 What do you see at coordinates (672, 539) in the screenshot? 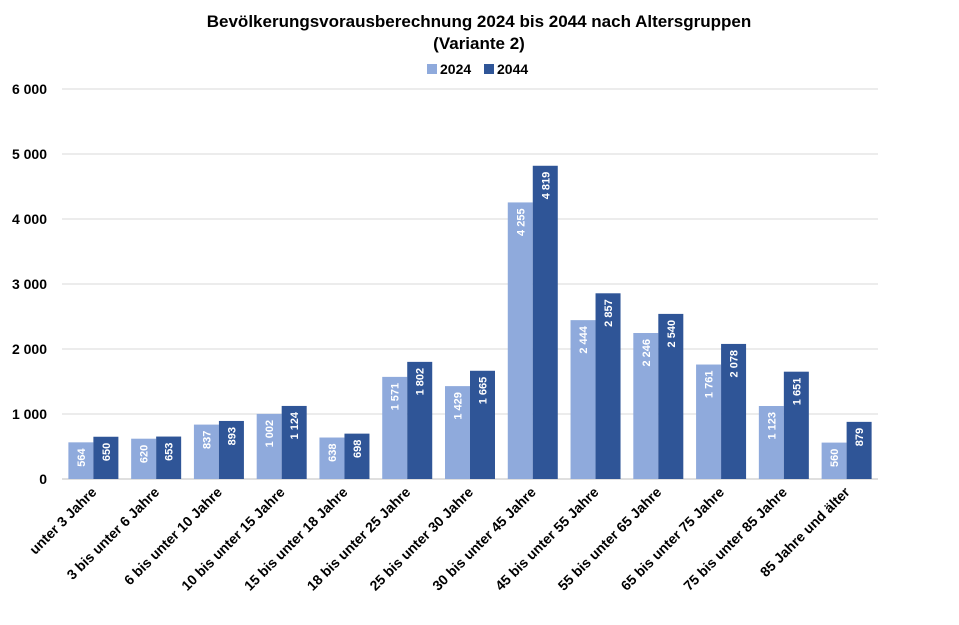
I see `x-tick-label: 65 bis unter 75 Jahre` at bounding box center [672, 539].